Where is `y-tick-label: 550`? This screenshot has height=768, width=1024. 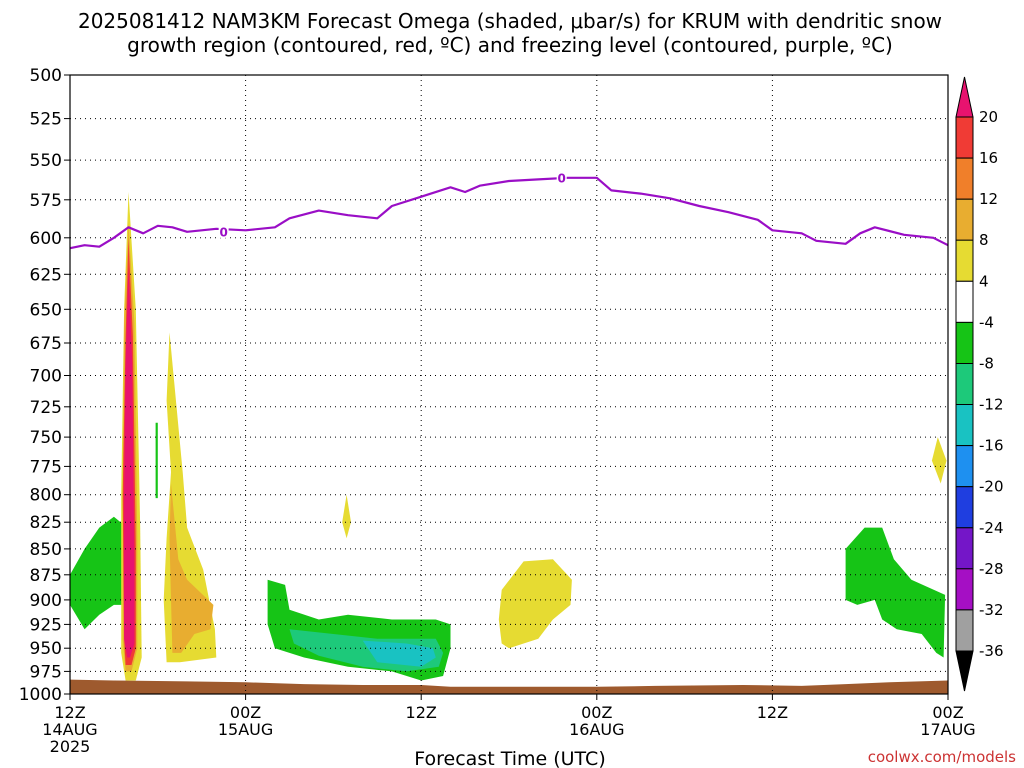 y-tick-label: 550 is located at coordinates (46, 161).